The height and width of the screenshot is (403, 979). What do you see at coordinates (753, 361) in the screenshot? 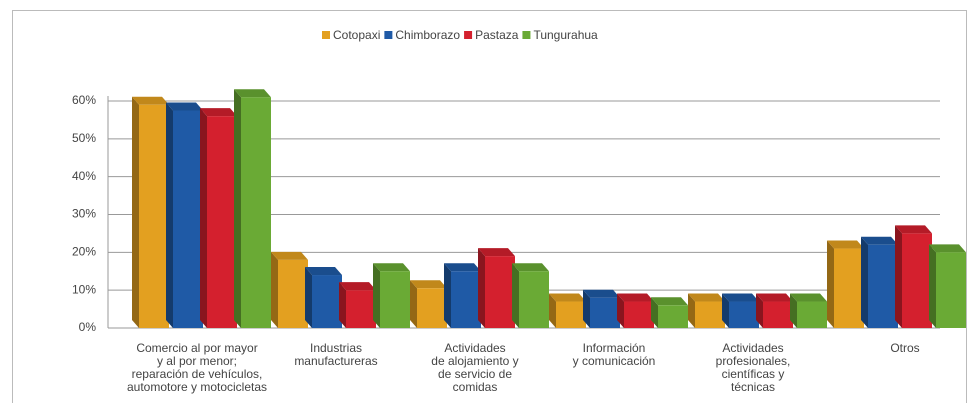
I see `x-tick-label: profesionales,` at bounding box center [753, 361].